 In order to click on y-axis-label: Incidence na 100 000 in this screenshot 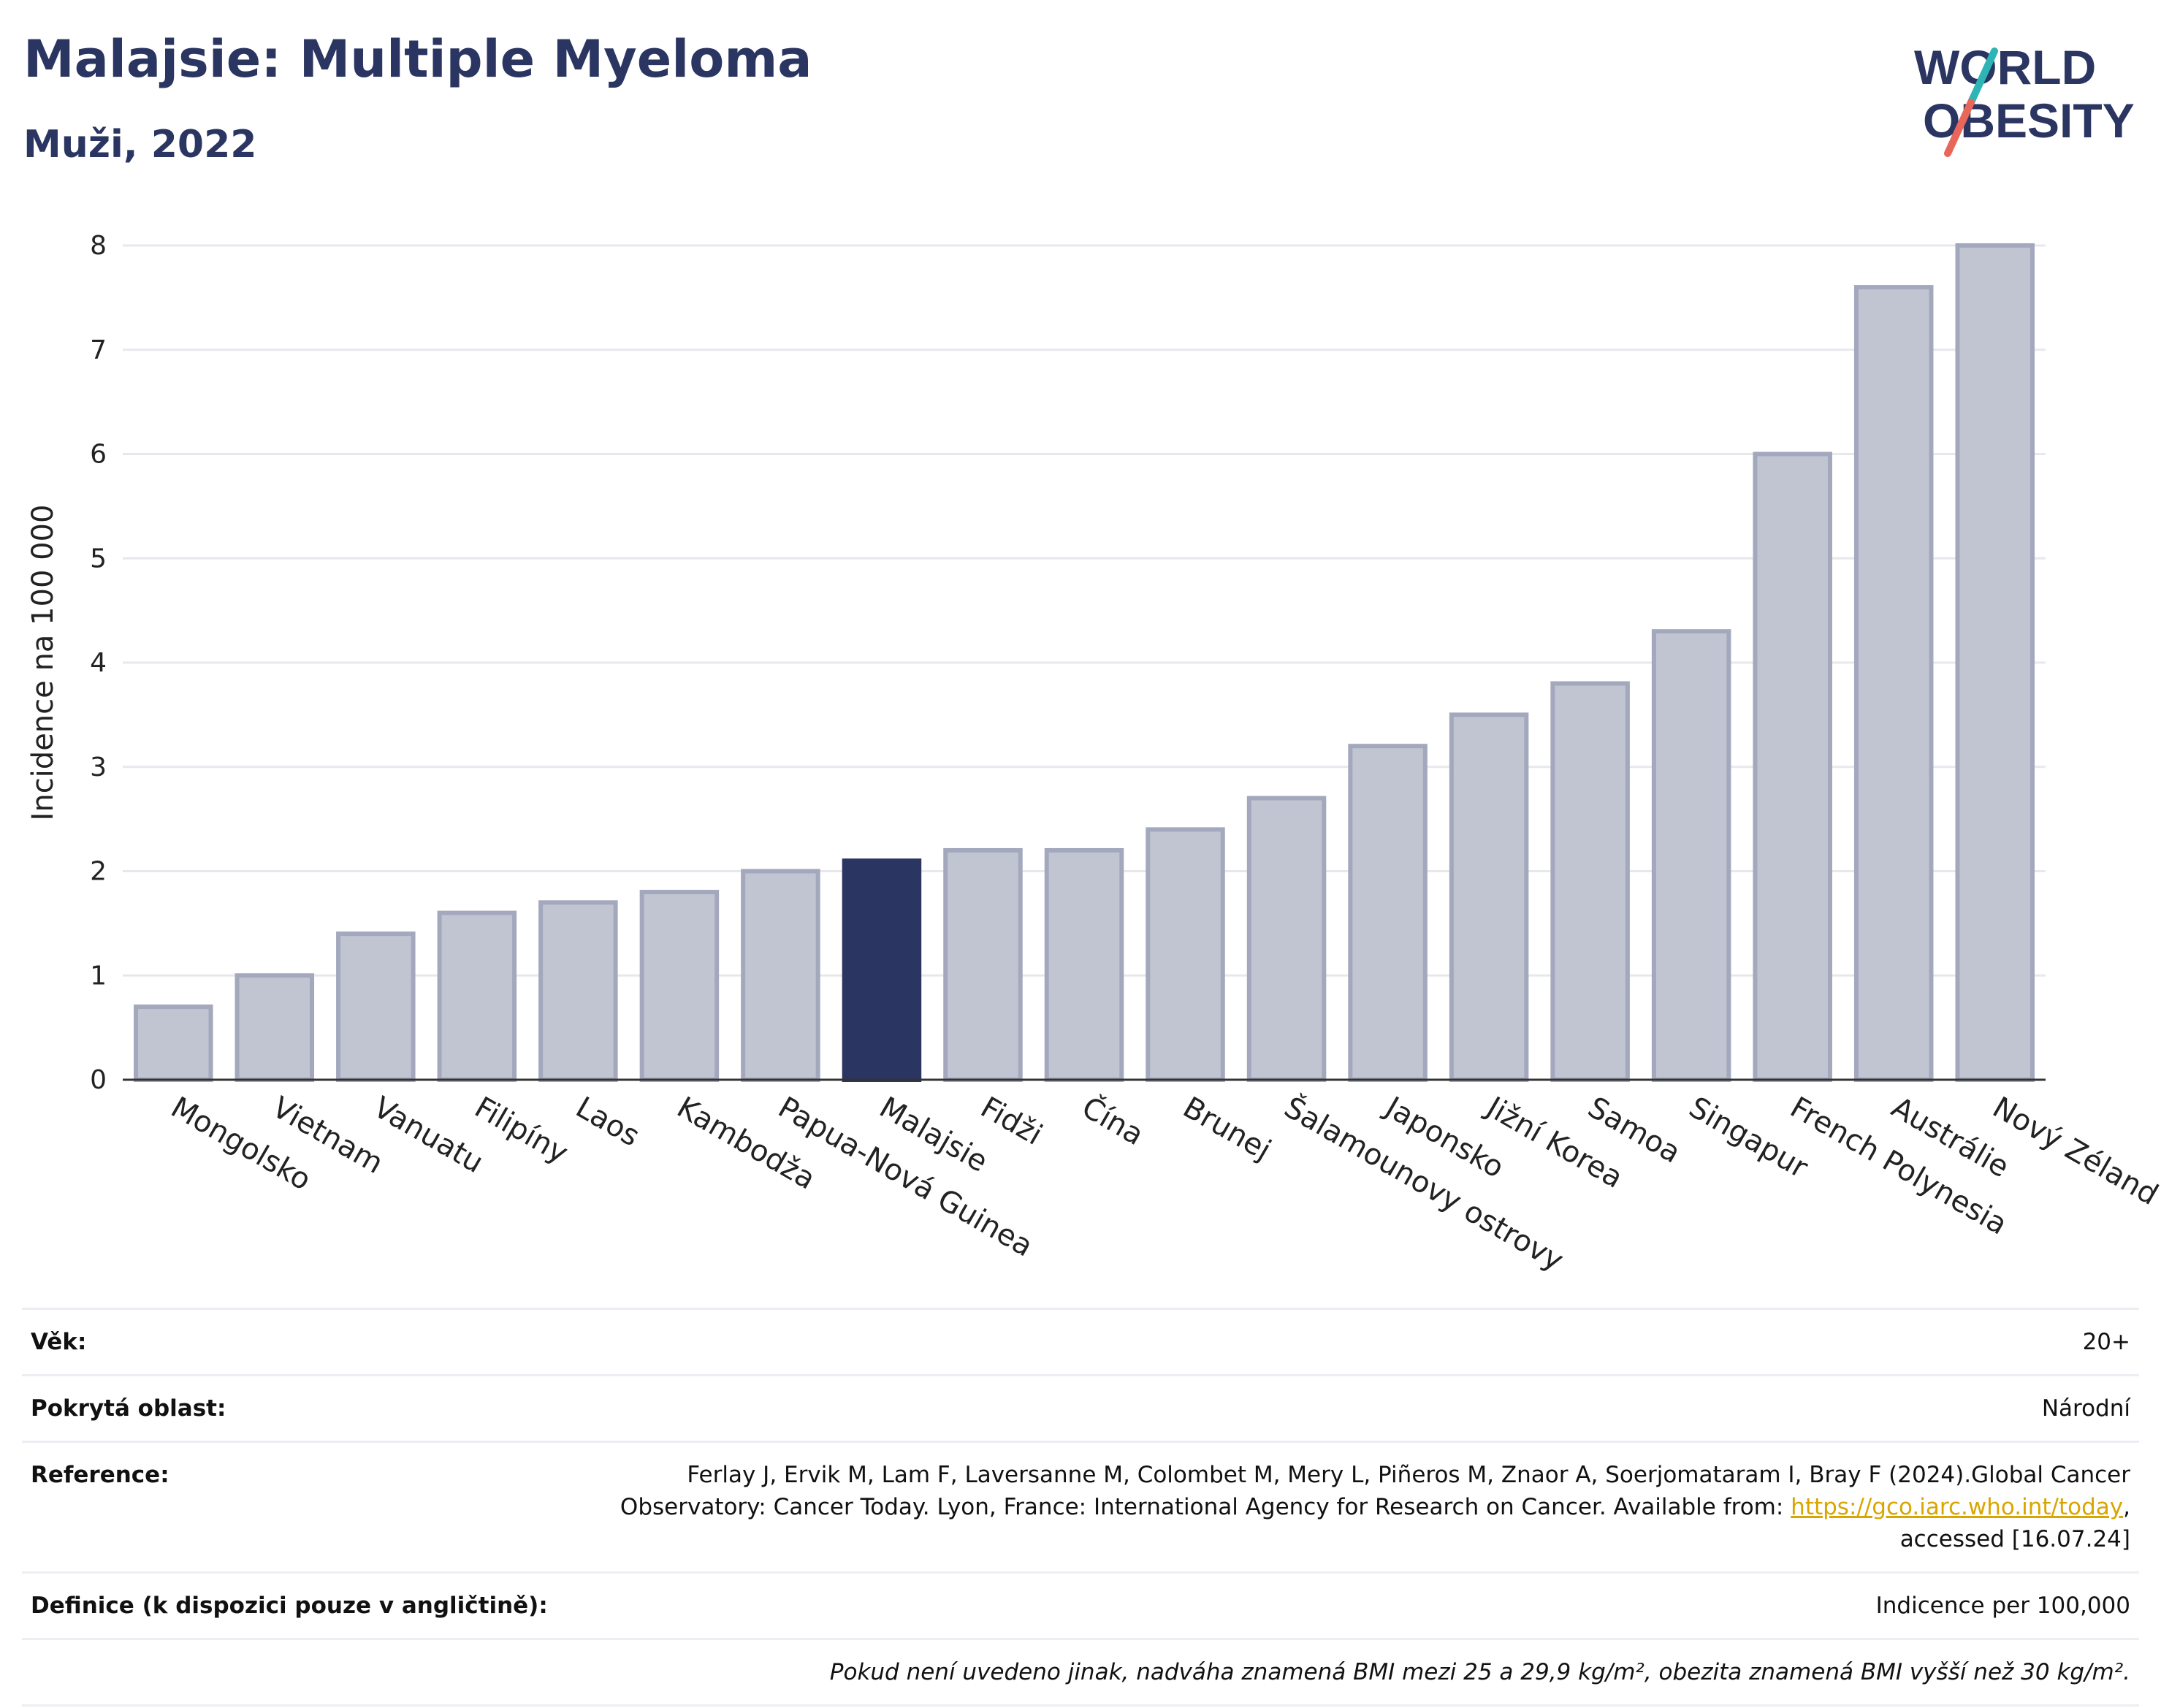, I will do `click(43, 663)`.